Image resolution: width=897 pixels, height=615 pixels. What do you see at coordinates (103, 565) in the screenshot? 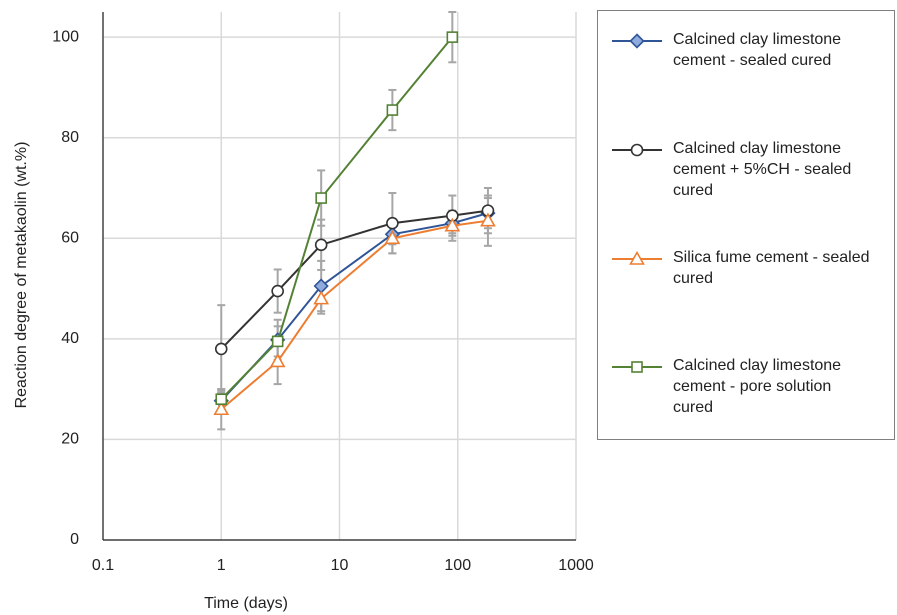
I see `x-tick-label: 0.1` at bounding box center [103, 565].